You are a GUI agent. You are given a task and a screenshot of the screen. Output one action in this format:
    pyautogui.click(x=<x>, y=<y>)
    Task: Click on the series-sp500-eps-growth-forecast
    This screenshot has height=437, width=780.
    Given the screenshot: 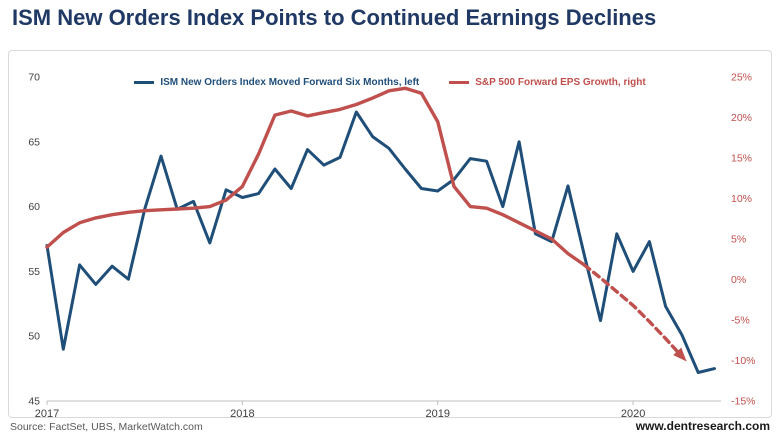 What is the action you would take?
    pyautogui.click(x=634, y=312)
    